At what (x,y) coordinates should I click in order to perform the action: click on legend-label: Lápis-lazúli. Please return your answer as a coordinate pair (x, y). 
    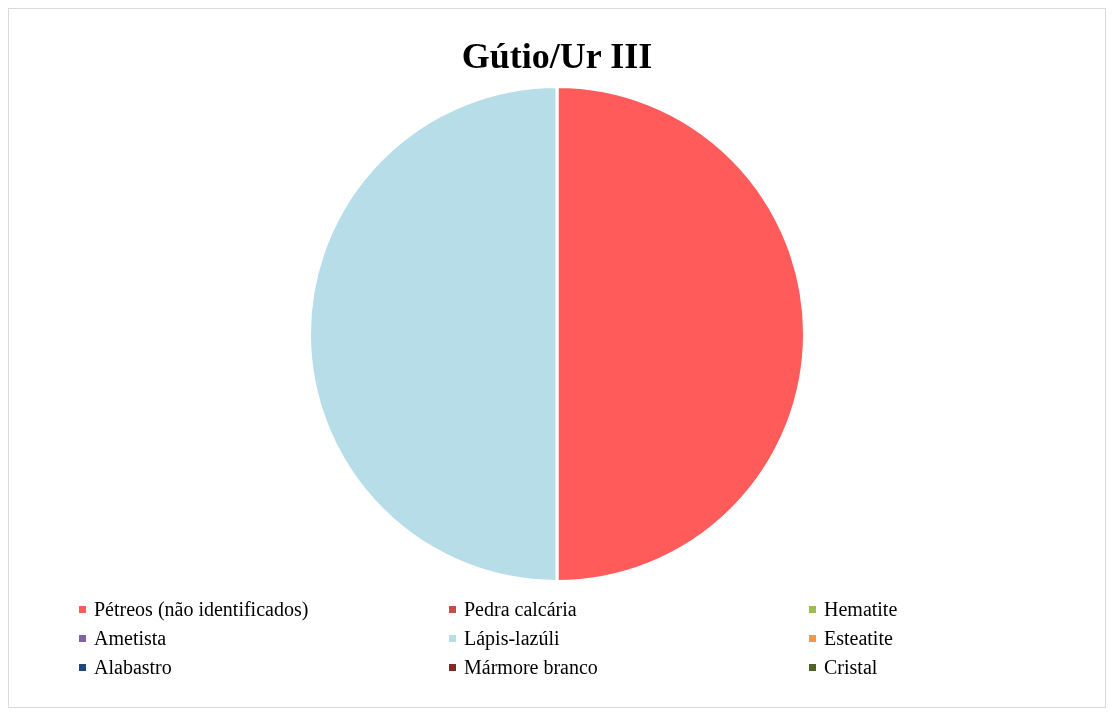
    Looking at the image, I should click on (512, 638).